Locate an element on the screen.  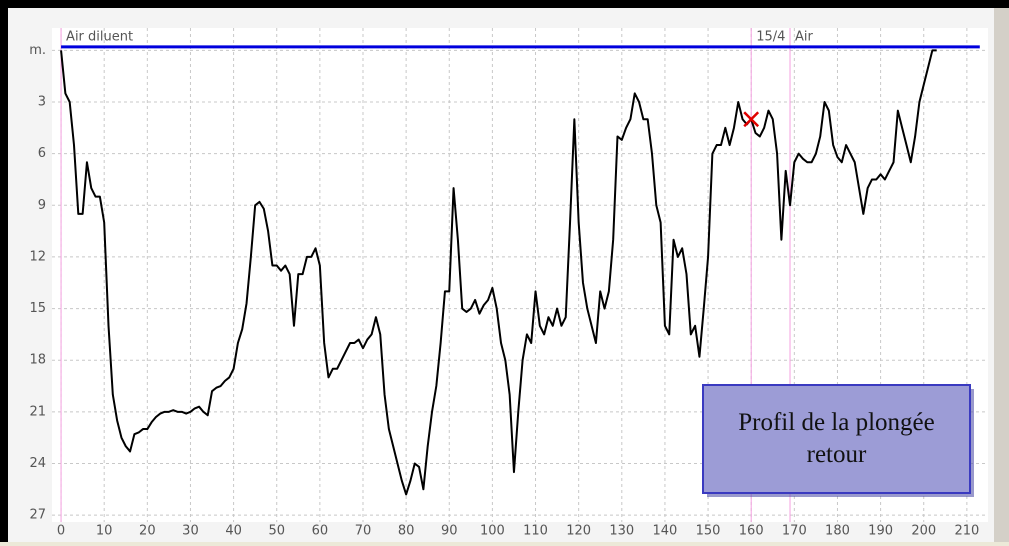
y-tick-label: 18 is located at coordinates (37, 360).